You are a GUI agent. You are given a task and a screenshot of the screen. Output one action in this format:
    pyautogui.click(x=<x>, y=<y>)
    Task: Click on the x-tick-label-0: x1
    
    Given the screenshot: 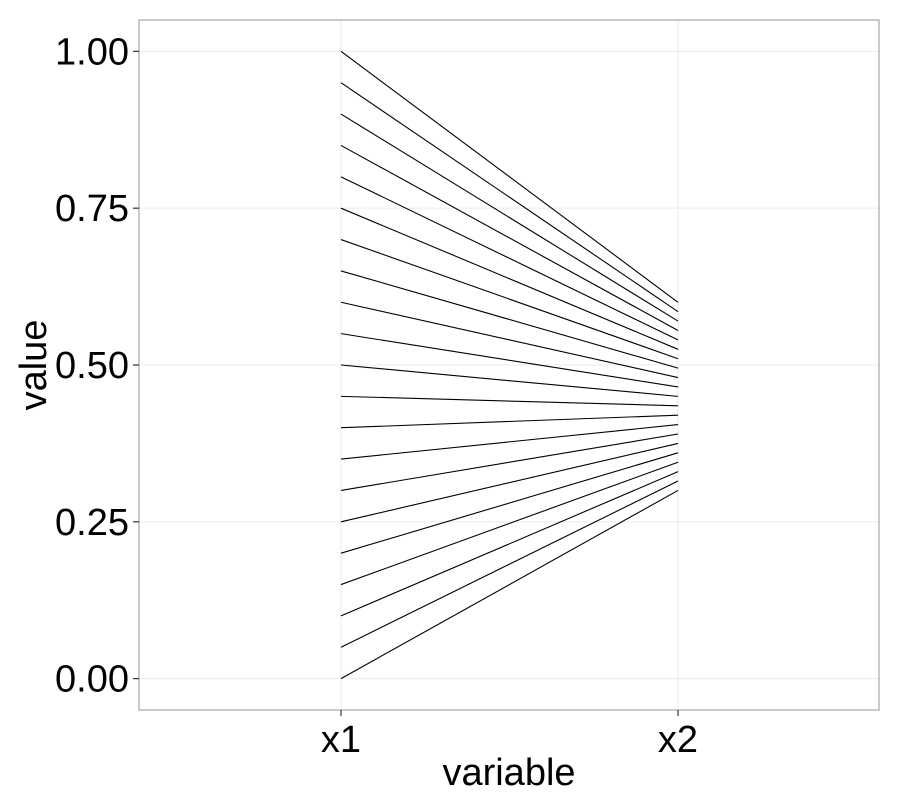 What is the action you would take?
    pyautogui.click(x=341, y=740)
    